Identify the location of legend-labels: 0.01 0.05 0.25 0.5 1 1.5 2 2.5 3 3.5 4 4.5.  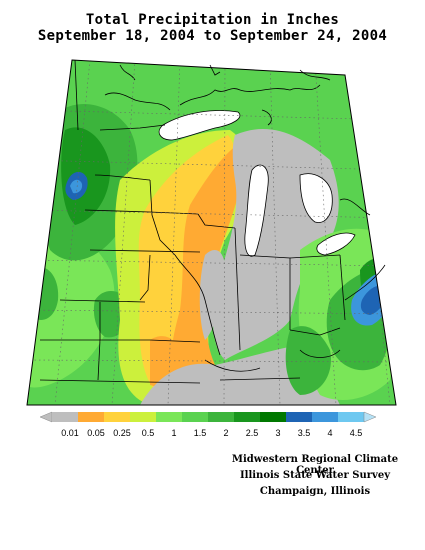
(211, 433).